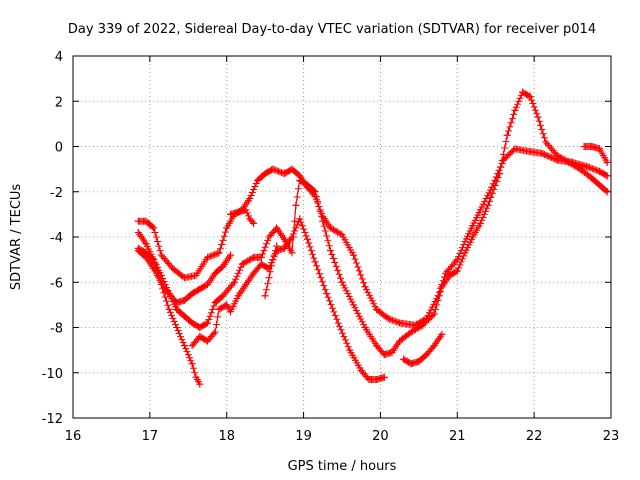 This screenshot has height=480, width=640. I want to click on y-tick-label: -10, so click(52, 374).